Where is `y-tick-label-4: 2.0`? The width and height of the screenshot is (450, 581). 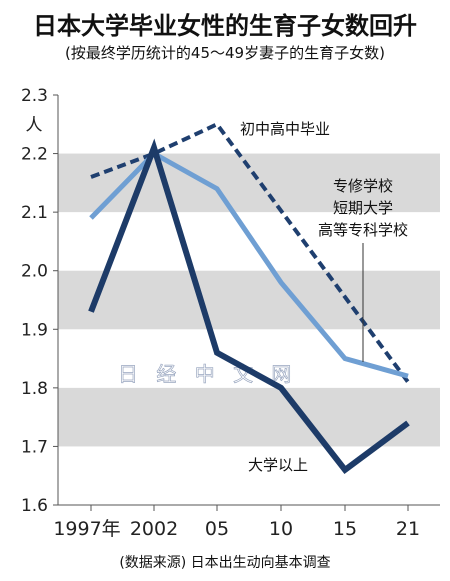
y-tick-label-4: 2.0 is located at coordinates (34, 272).